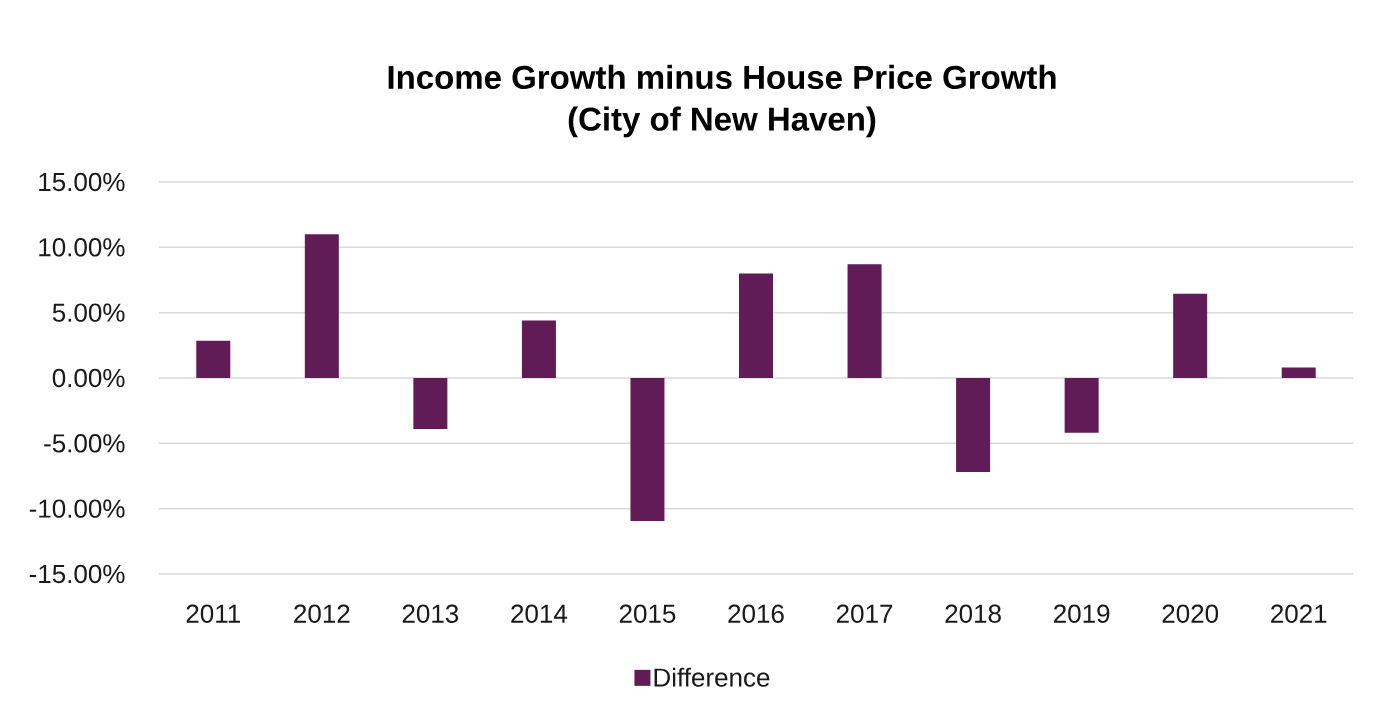 Image resolution: width=1400 pixels, height=719 pixels. Describe the element at coordinates (88, 378) in the screenshot. I see `y-tick-label: 0.00%` at that location.